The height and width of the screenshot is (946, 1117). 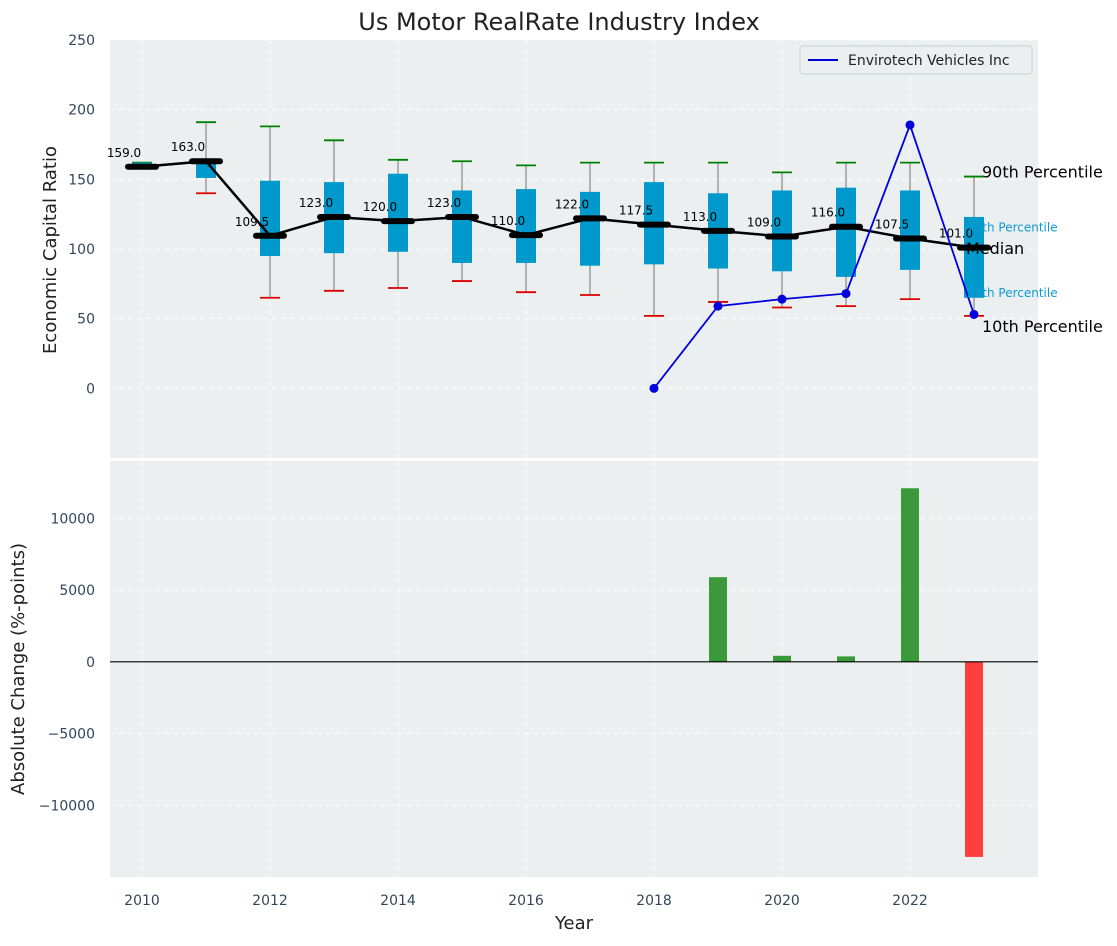 I want to click on median-value-label: 120.0, so click(x=380, y=207).